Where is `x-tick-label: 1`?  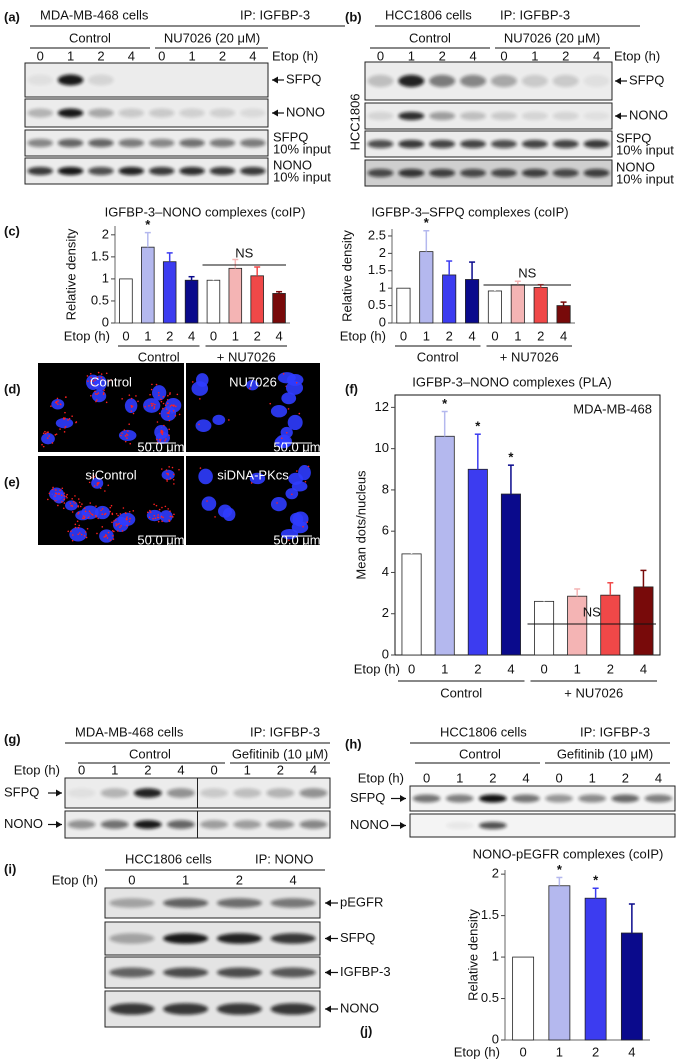 x-tick-label: 1 is located at coordinates (235, 335).